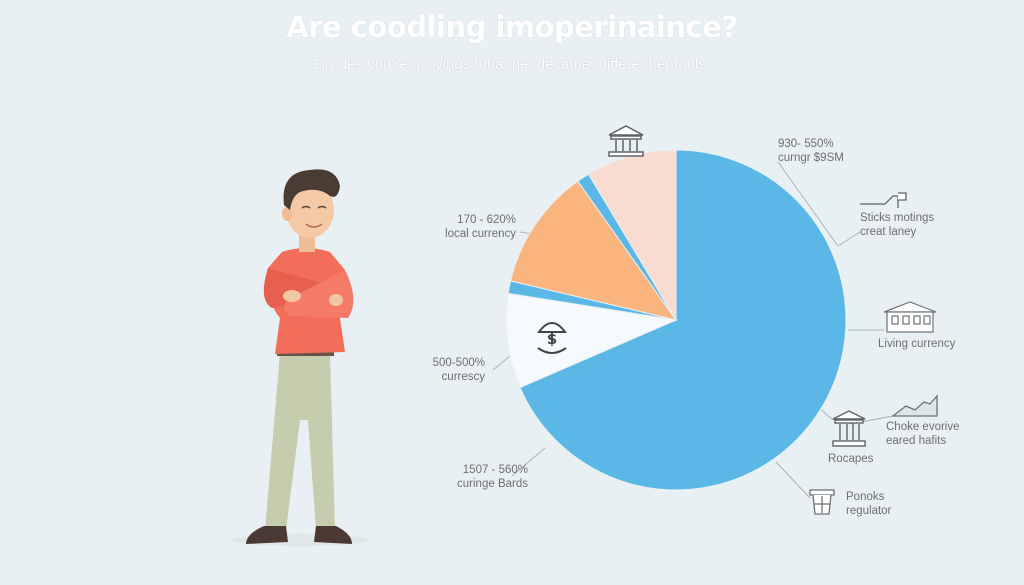 Image resolution: width=1024 pixels, height=585 pixels. I want to click on flag-icon, so click(883, 200).